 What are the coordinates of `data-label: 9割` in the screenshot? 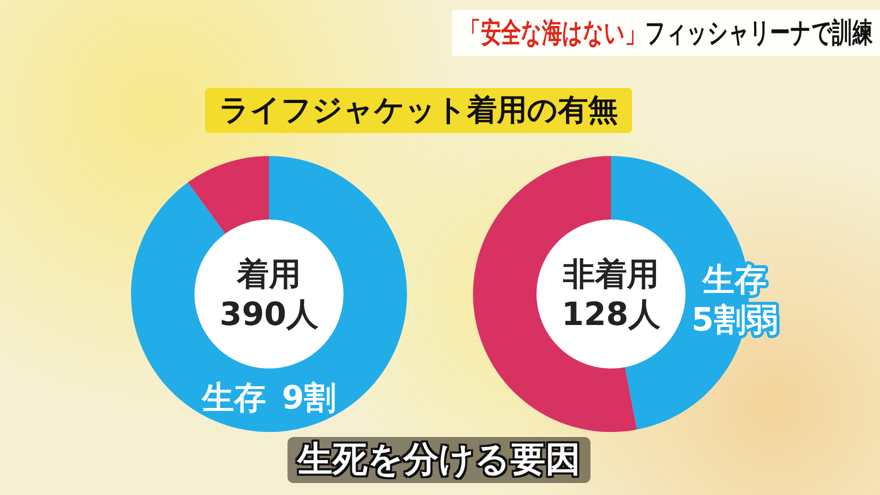 It's located at (309, 397).